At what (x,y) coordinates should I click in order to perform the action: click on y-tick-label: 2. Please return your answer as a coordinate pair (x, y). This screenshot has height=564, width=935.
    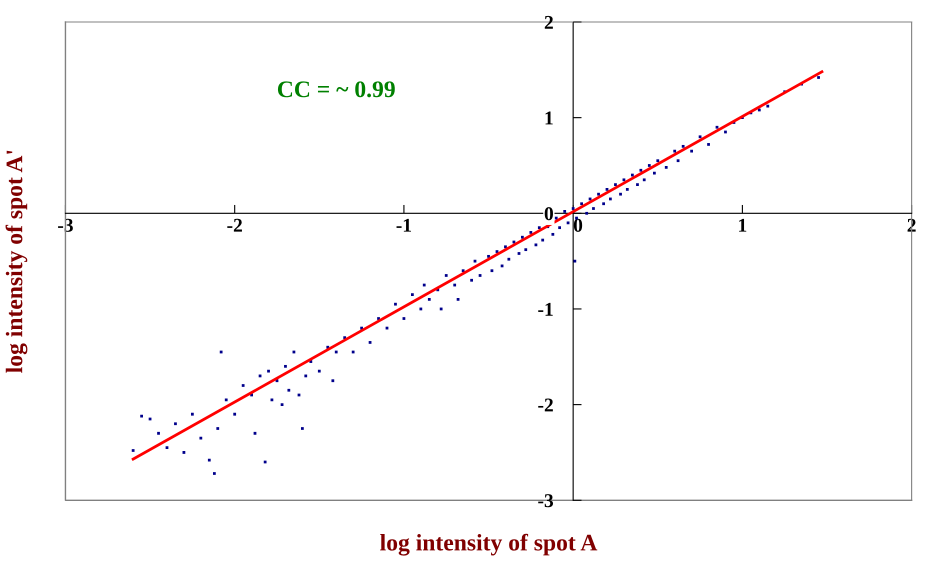
    Looking at the image, I should click on (548, 22).